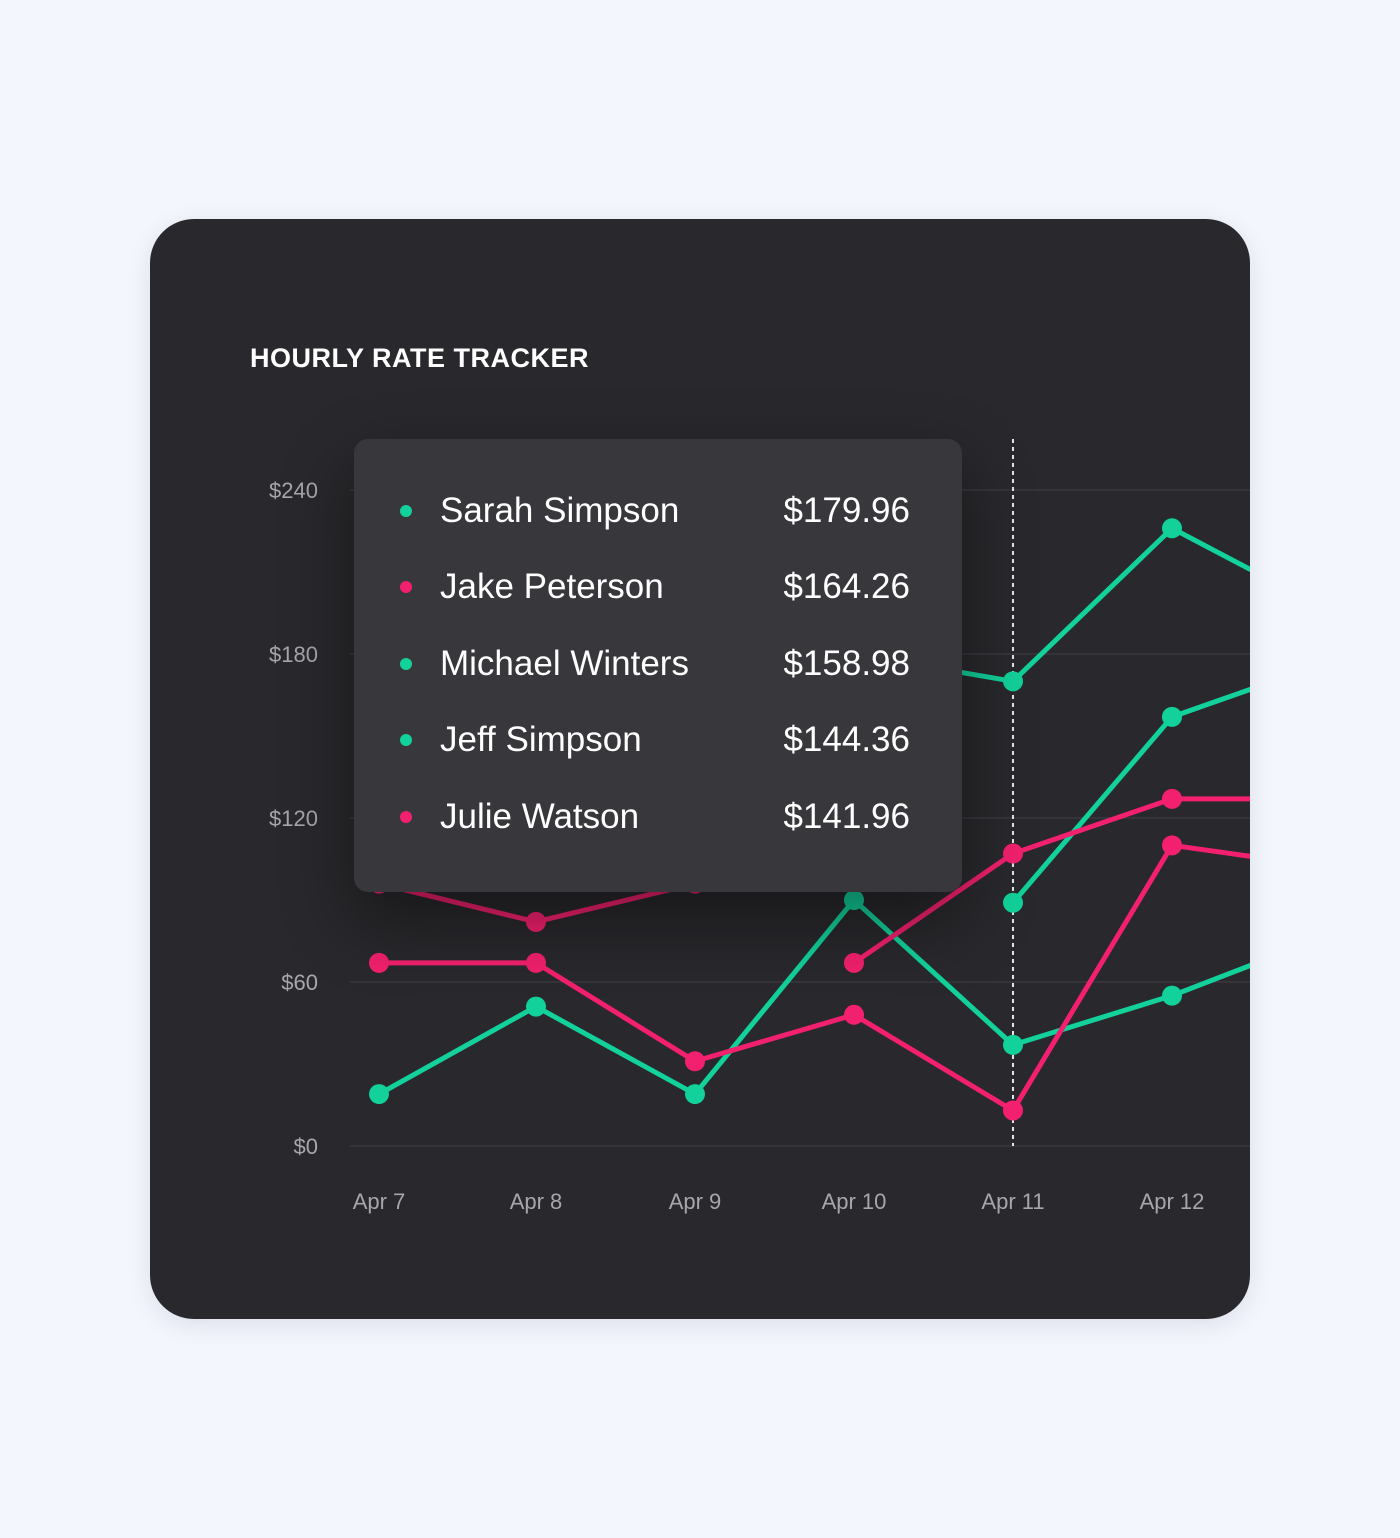 Image resolution: width=1400 pixels, height=1538 pixels. I want to click on tooltip-value: $144.36, so click(846, 739).